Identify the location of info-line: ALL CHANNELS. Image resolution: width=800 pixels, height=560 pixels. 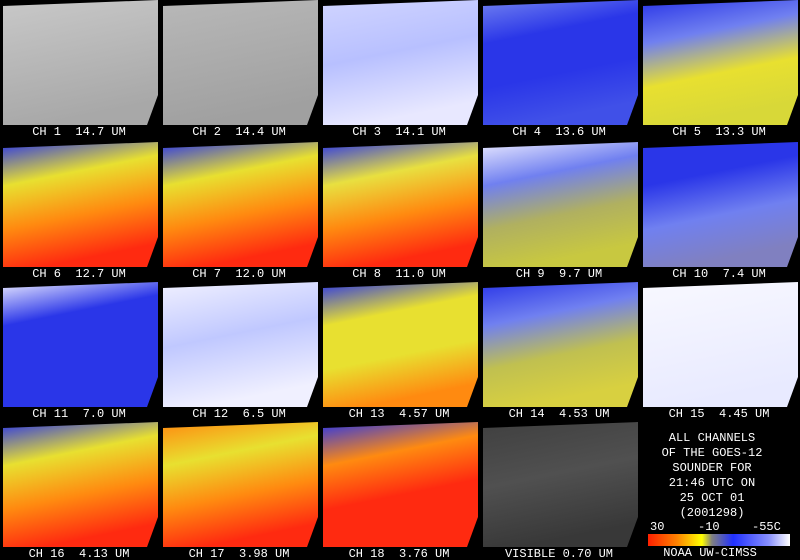
(712, 438).